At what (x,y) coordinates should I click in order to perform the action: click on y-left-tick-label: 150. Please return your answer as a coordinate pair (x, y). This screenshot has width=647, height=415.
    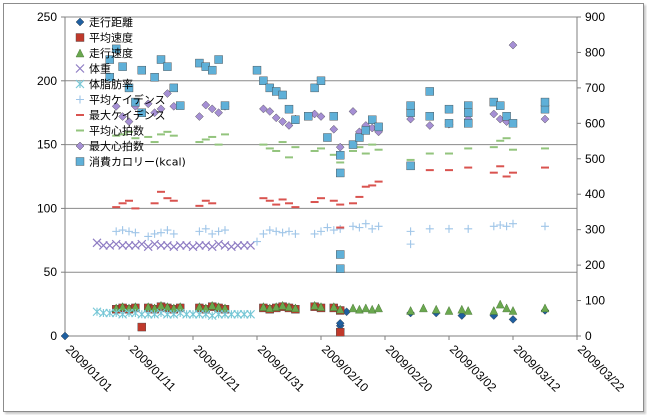
    Looking at the image, I should click on (47, 145).